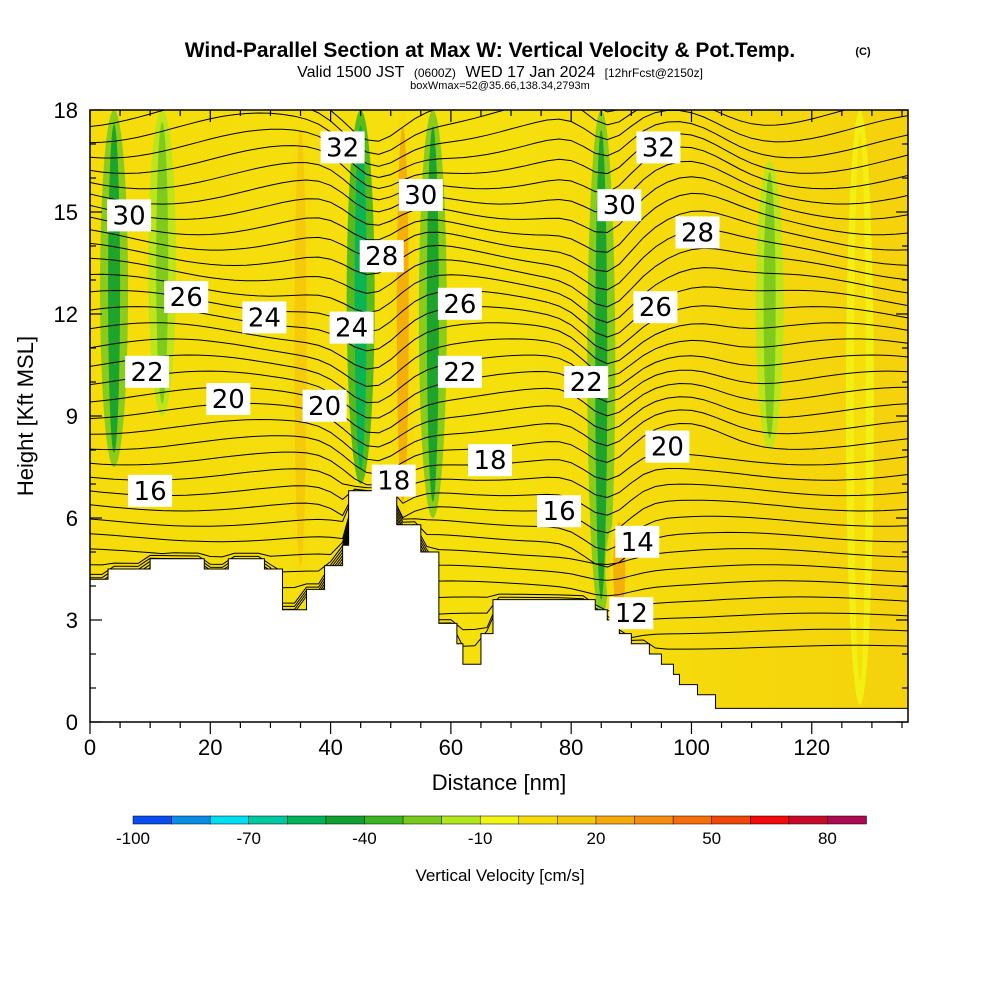 The image size is (1000, 1000). What do you see at coordinates (595, 838) in the screenshot?
I see `colorbar-tick-label: 20` at bounding box center [595, 838].